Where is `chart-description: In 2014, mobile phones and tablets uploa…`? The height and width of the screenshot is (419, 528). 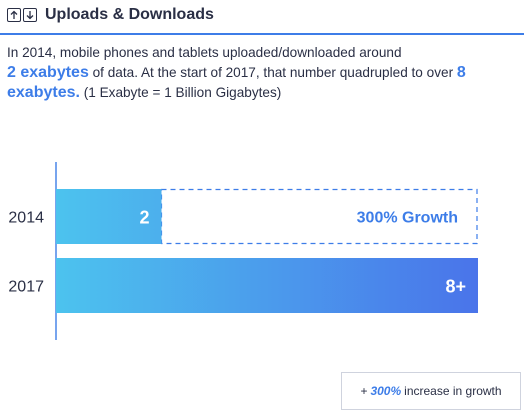 chart-description: In 2014, mobile phones and tablets uploa… is located at coordinates (262, 73).